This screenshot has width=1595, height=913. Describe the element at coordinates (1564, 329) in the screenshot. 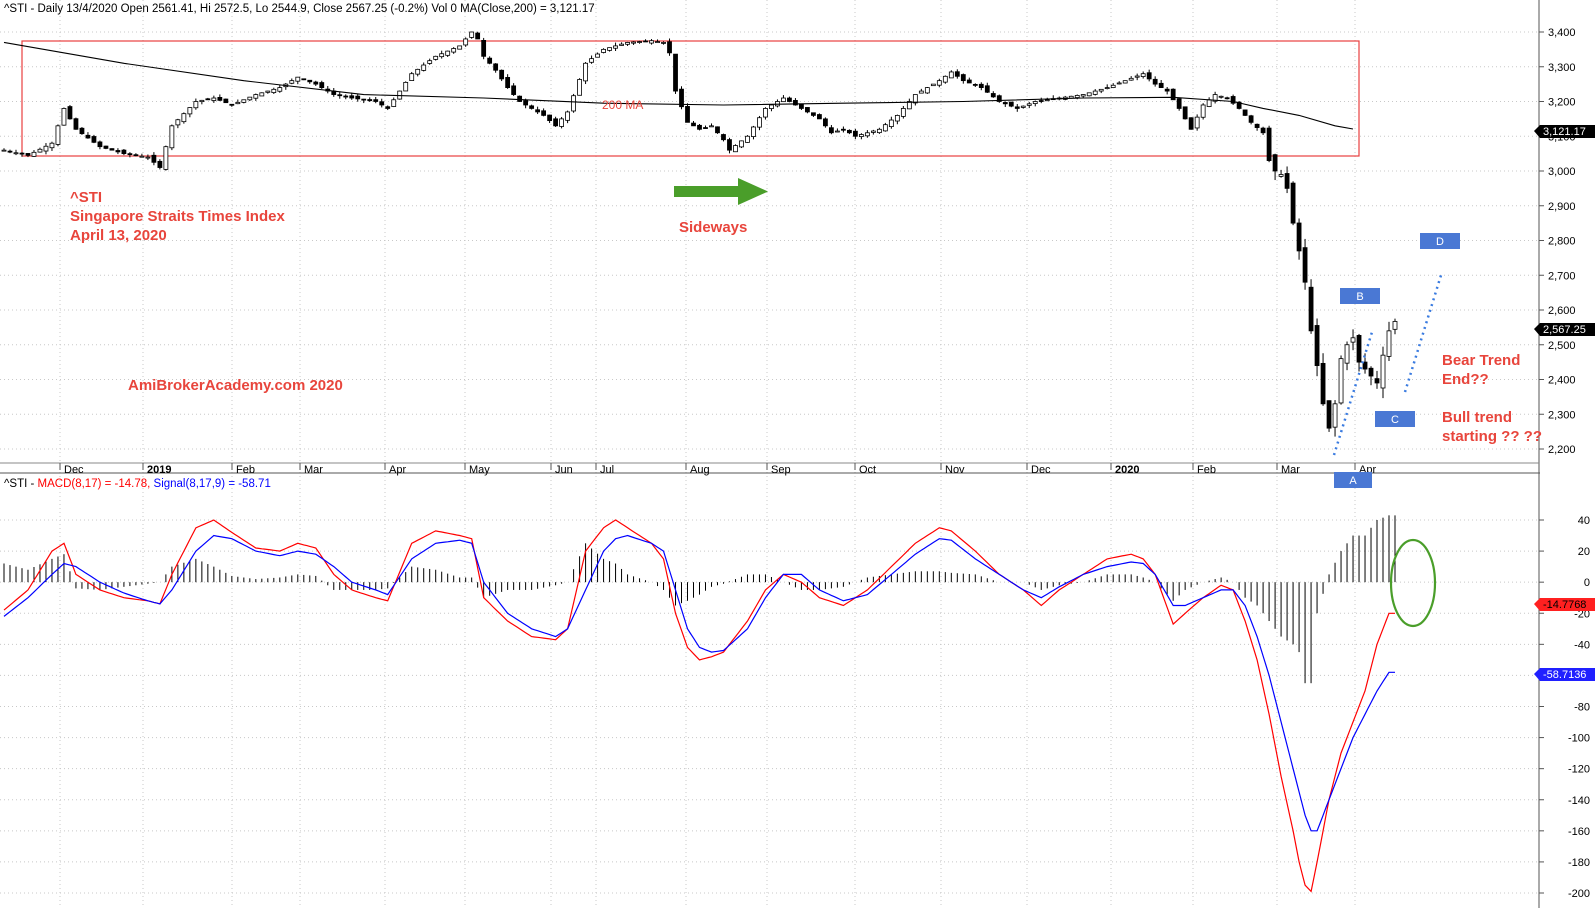

I see `close-value-tag: 2,567.25` at that location.